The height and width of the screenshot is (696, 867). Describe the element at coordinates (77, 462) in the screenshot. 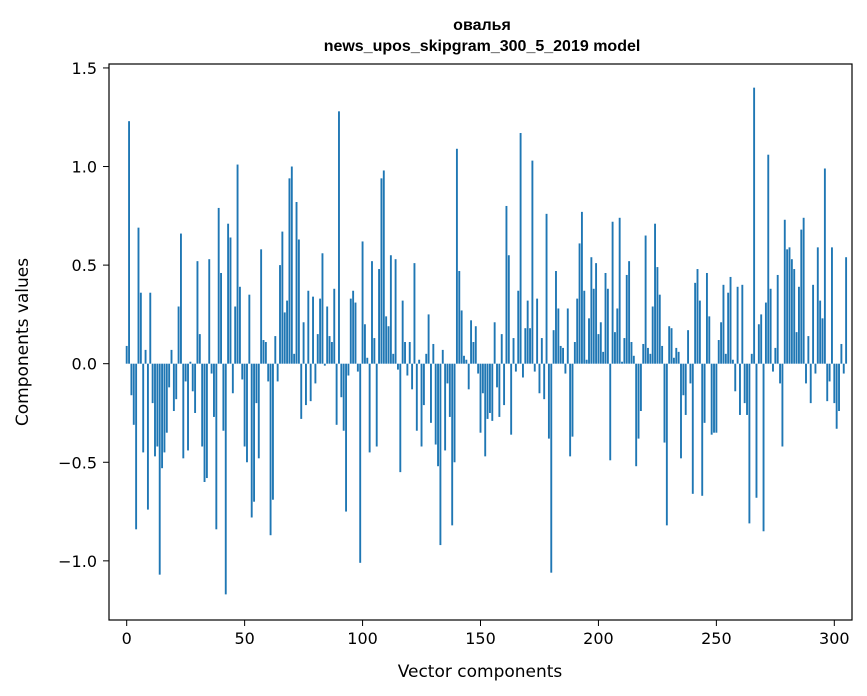

I see `y-tick-label: −0.5` at that location.